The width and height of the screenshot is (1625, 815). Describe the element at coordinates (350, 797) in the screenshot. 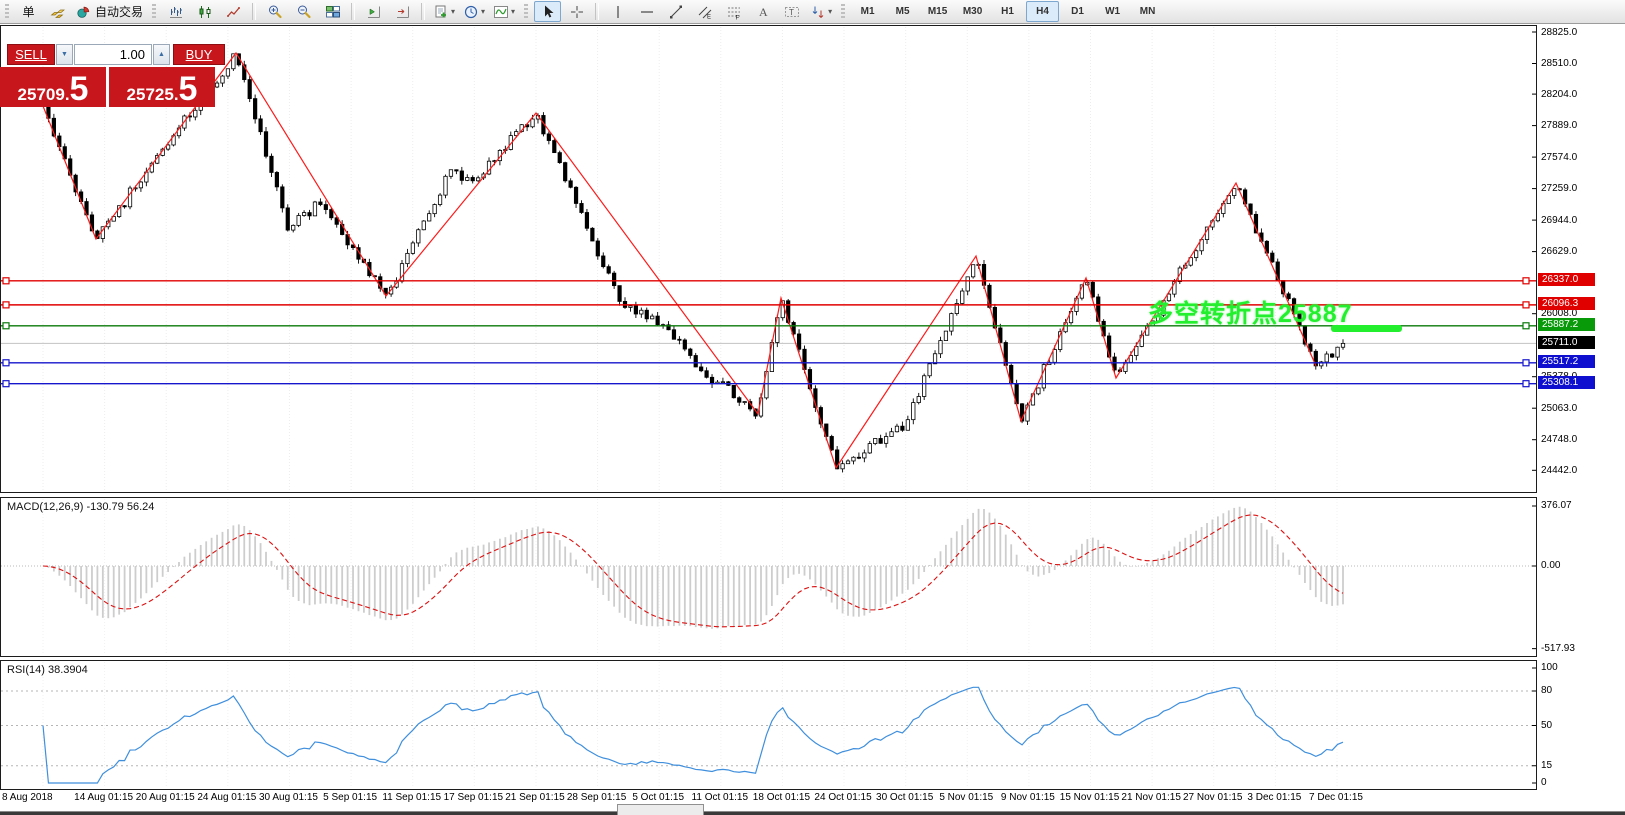

I see `date-axis-label: 5 Sep 01:15` at that location.